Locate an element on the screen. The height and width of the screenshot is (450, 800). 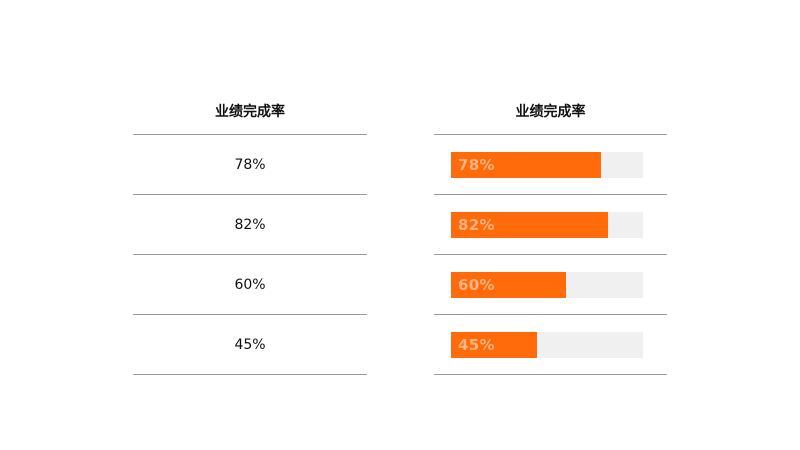
rate-cell: 78% is located at coordinates (250, 164).